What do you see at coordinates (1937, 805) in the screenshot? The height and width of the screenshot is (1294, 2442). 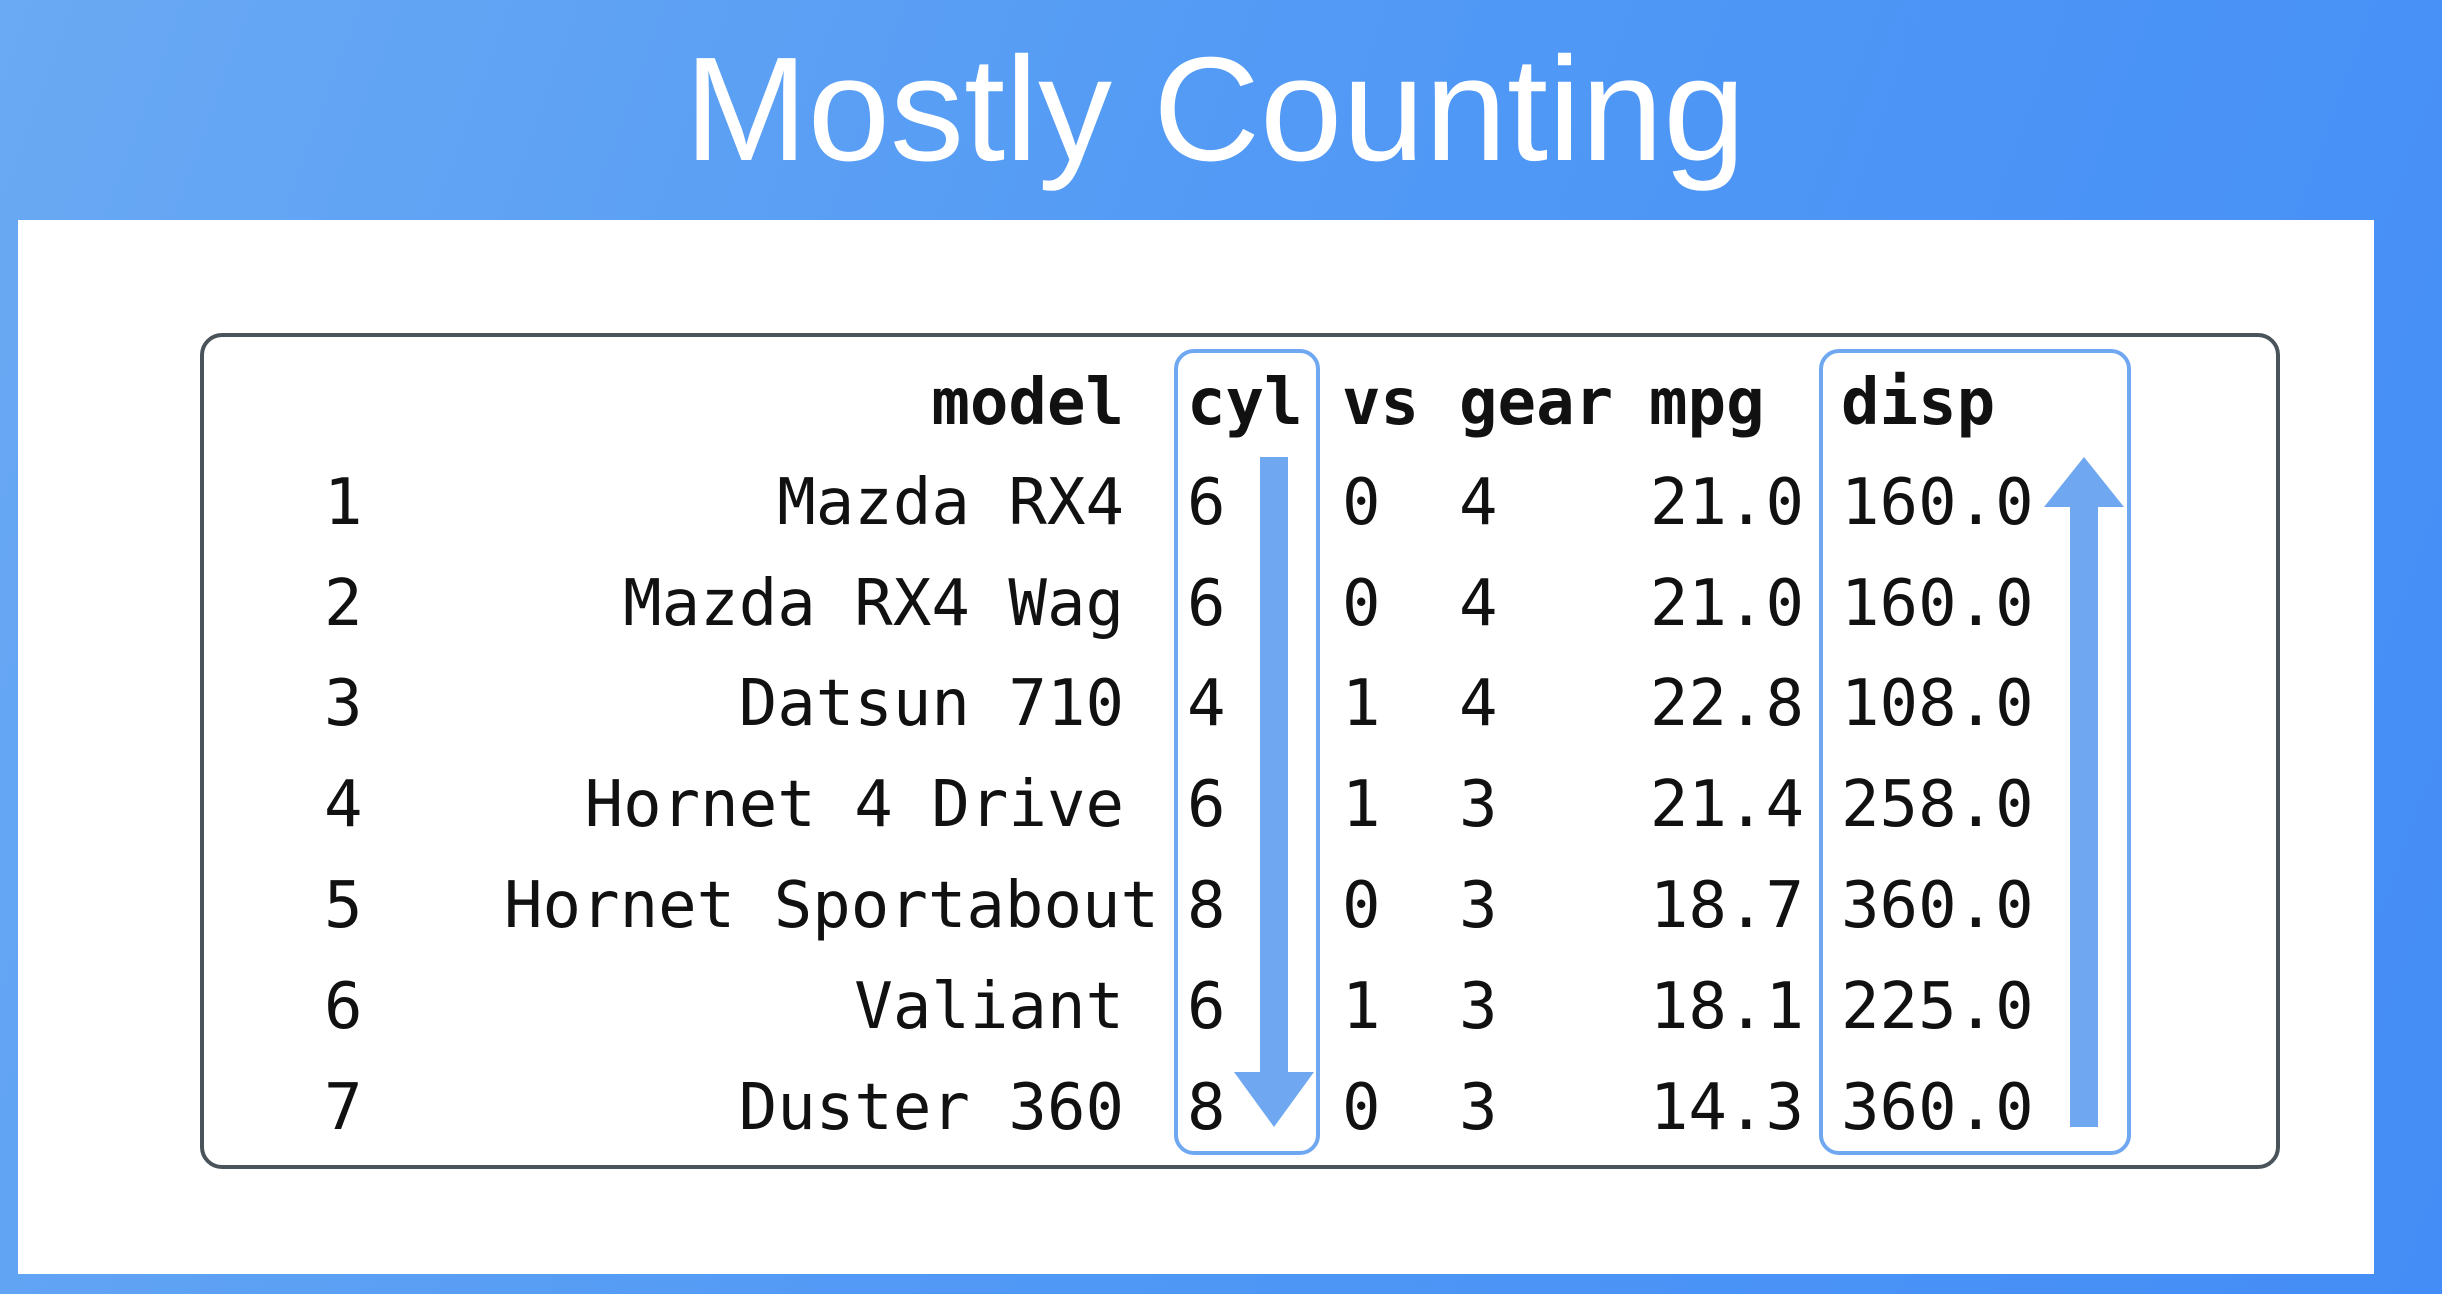 I see `cell-disp: 258.0` at bounding box center [1937, 805].